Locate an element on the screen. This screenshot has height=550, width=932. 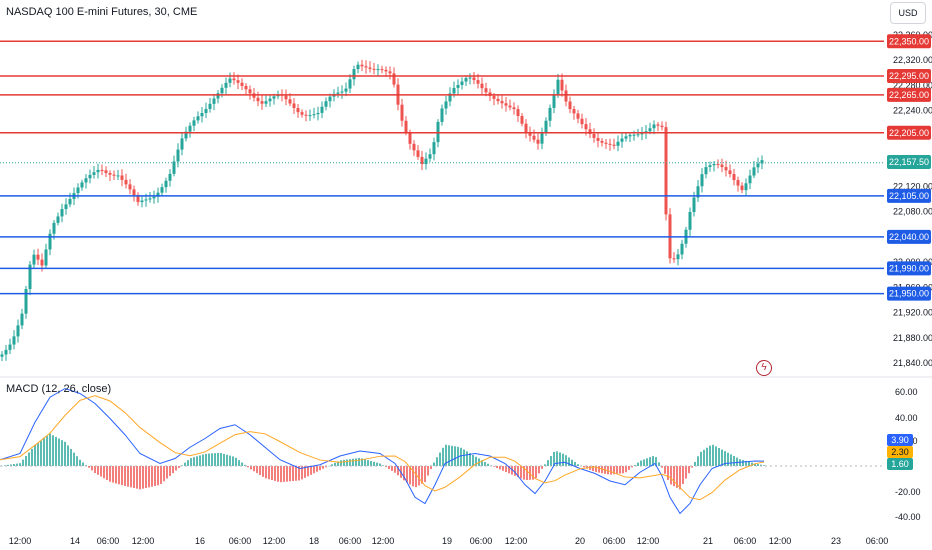
level-label: 21,990.00 is located at coordinates (909, 268).